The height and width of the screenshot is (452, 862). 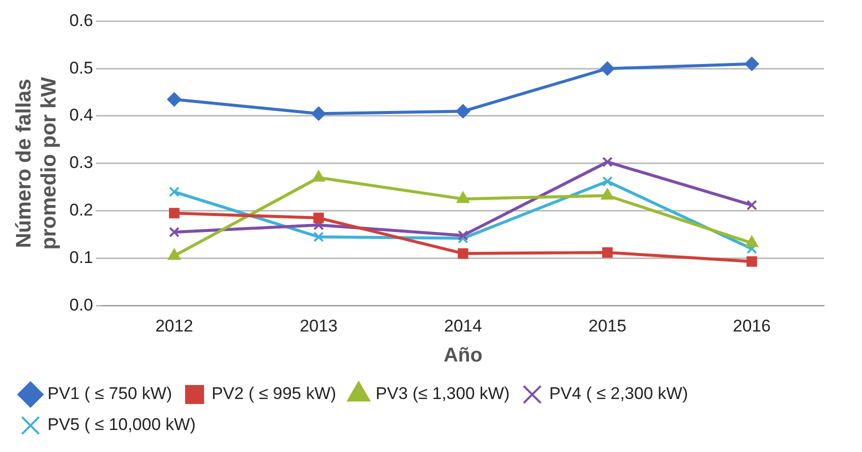 What do you see at coordinates (751, 326) in the screenshot?
I see `x-tick-label: 2016` at bounding box center [751, 326].